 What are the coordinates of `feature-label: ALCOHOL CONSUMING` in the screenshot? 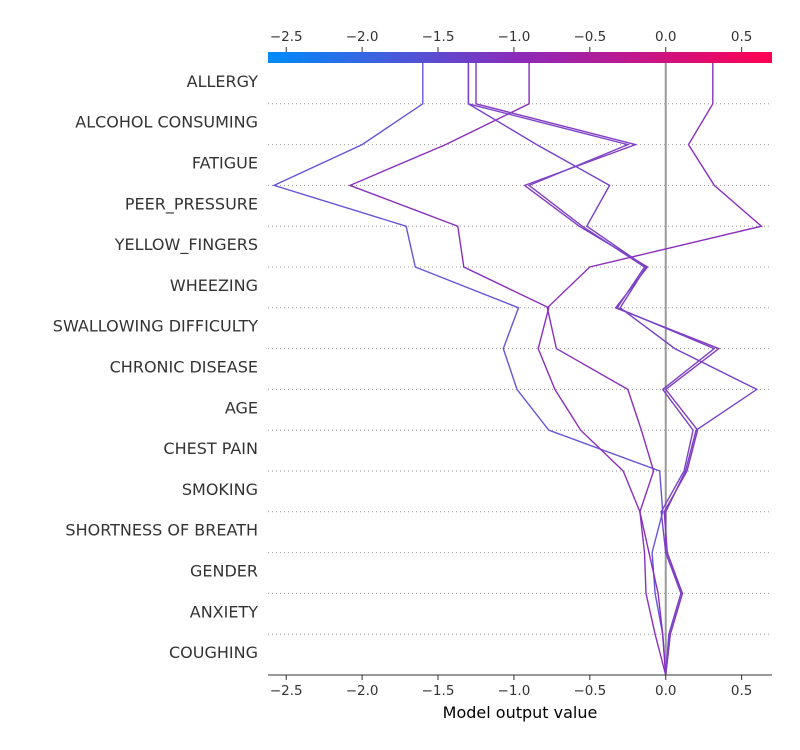 It's located at (166, 122).